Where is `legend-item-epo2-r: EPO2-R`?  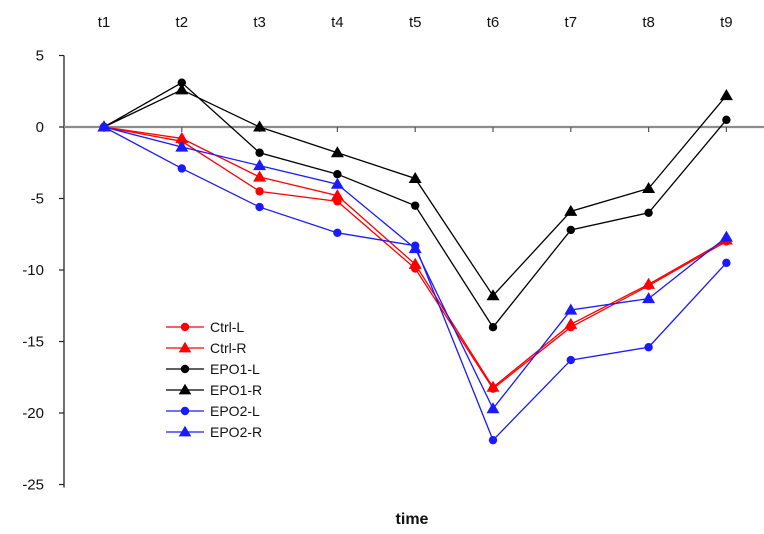
legend-item-epo2-r: EPO2-R is located at coordinates (214, 432).